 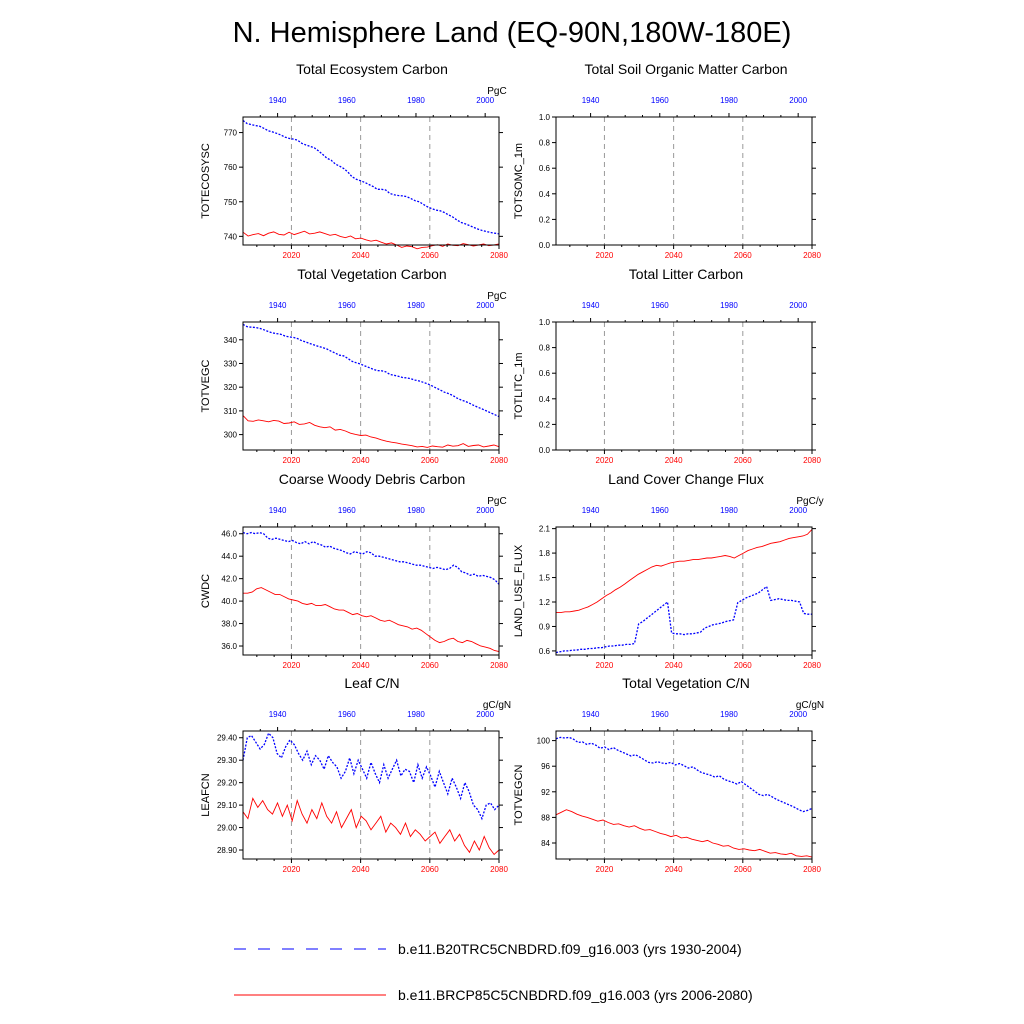 I want to click on y-tick-label: 340, so click(x=231, y=340).